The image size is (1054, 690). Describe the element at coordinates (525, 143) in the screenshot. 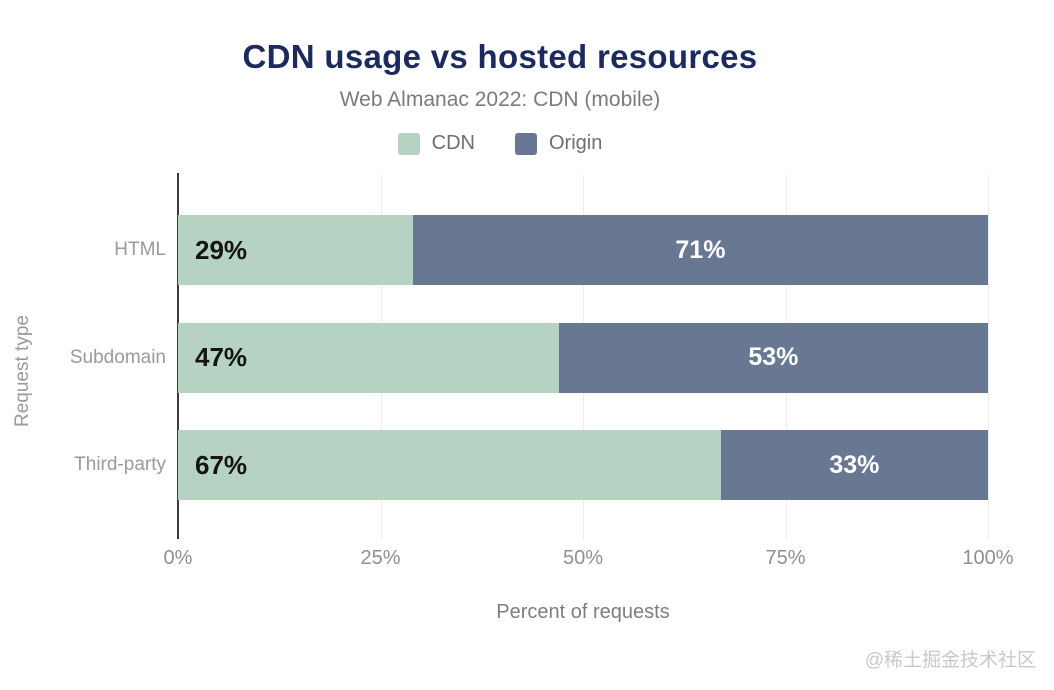

I see `legend-swatch-origin` at that location.